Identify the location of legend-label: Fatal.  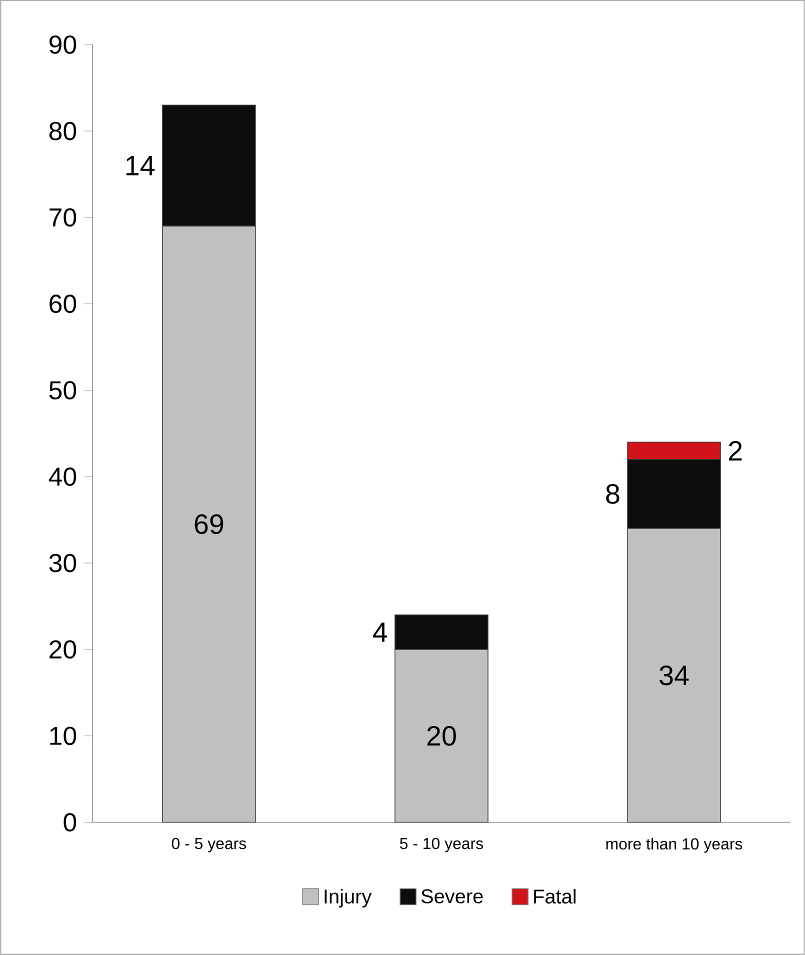
(555, 896).